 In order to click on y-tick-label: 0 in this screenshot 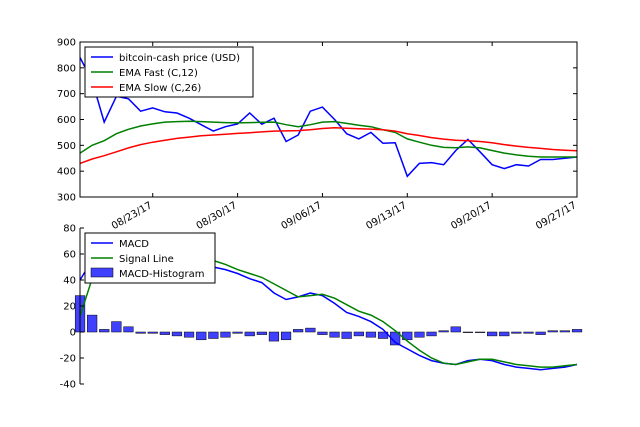, I will do `click(73, 333)`.